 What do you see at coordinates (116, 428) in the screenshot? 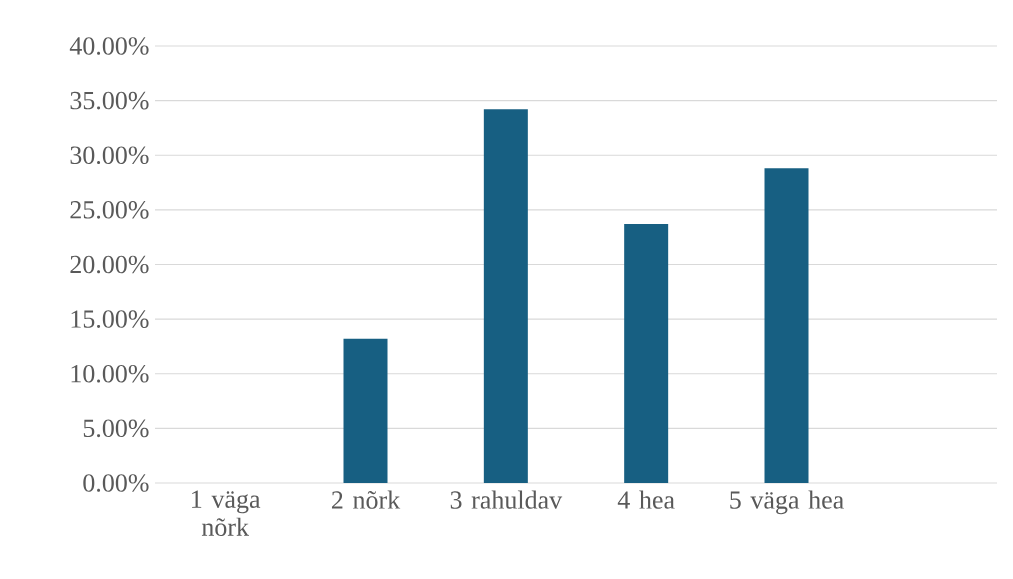
I see `y-tick-label: 5.00%` at bounding box center [116, 428].